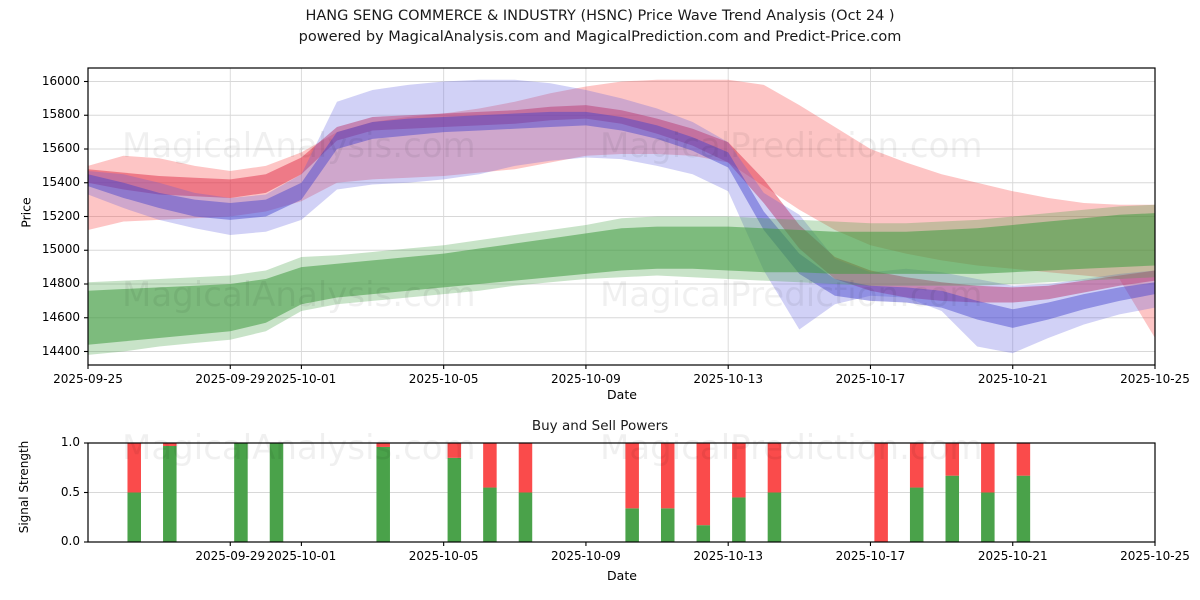  Describe the element at coordinates (60, 181) in the screenshot. I see `price-ytick-label: 15400` at that location.